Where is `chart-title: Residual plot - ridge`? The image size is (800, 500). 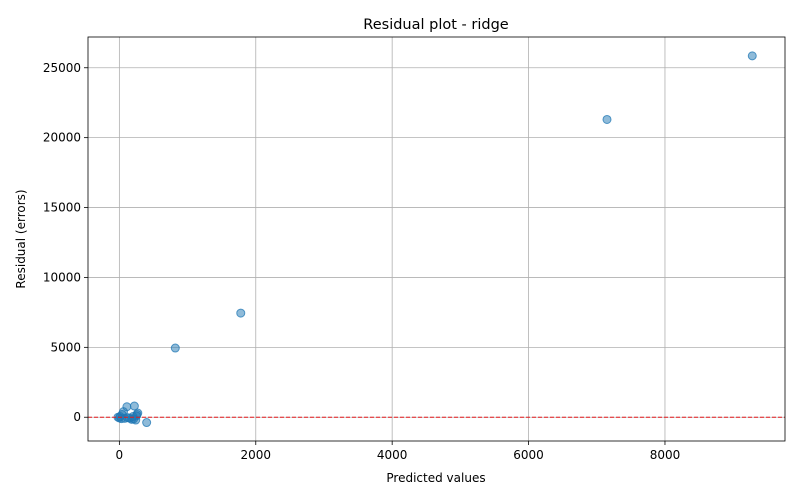 chart-title: Residual plot - ridge is located at coordinates (435, 25).